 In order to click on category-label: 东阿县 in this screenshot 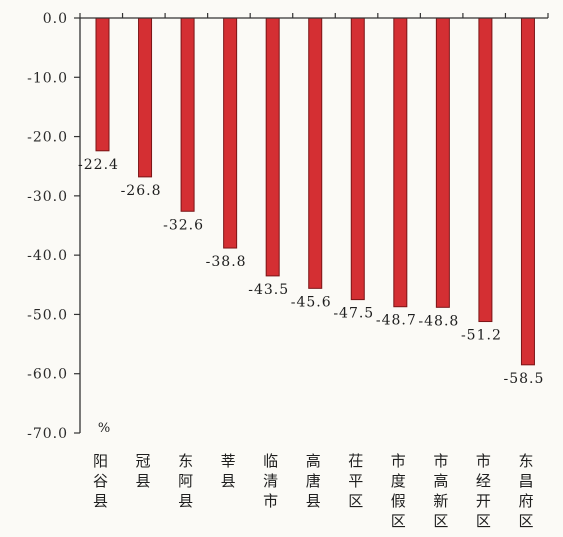, I will do `click(185, 481)`.